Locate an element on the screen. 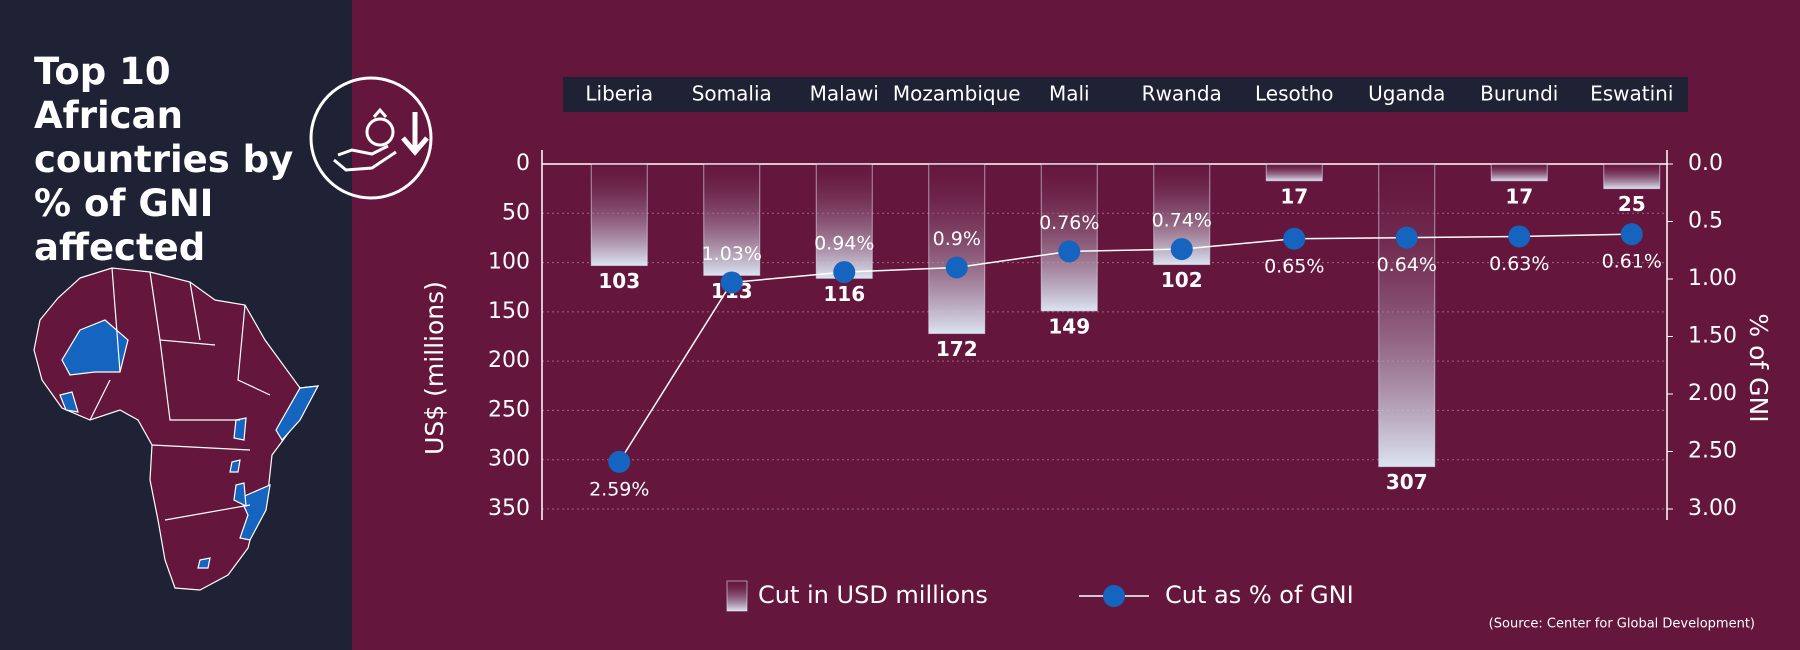 The image size is (1800, 650). line-value-label: 0.76% is located at coordinates (1069, 223).